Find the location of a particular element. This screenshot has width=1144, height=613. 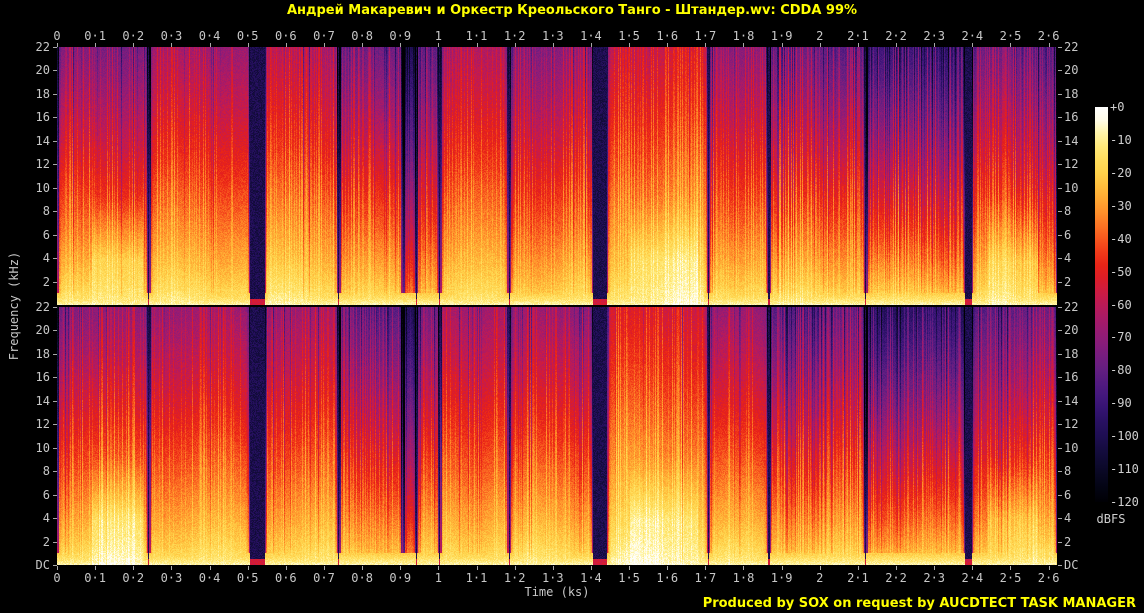

x-tick-label: 2·4 is located at coordinates (972, 578).